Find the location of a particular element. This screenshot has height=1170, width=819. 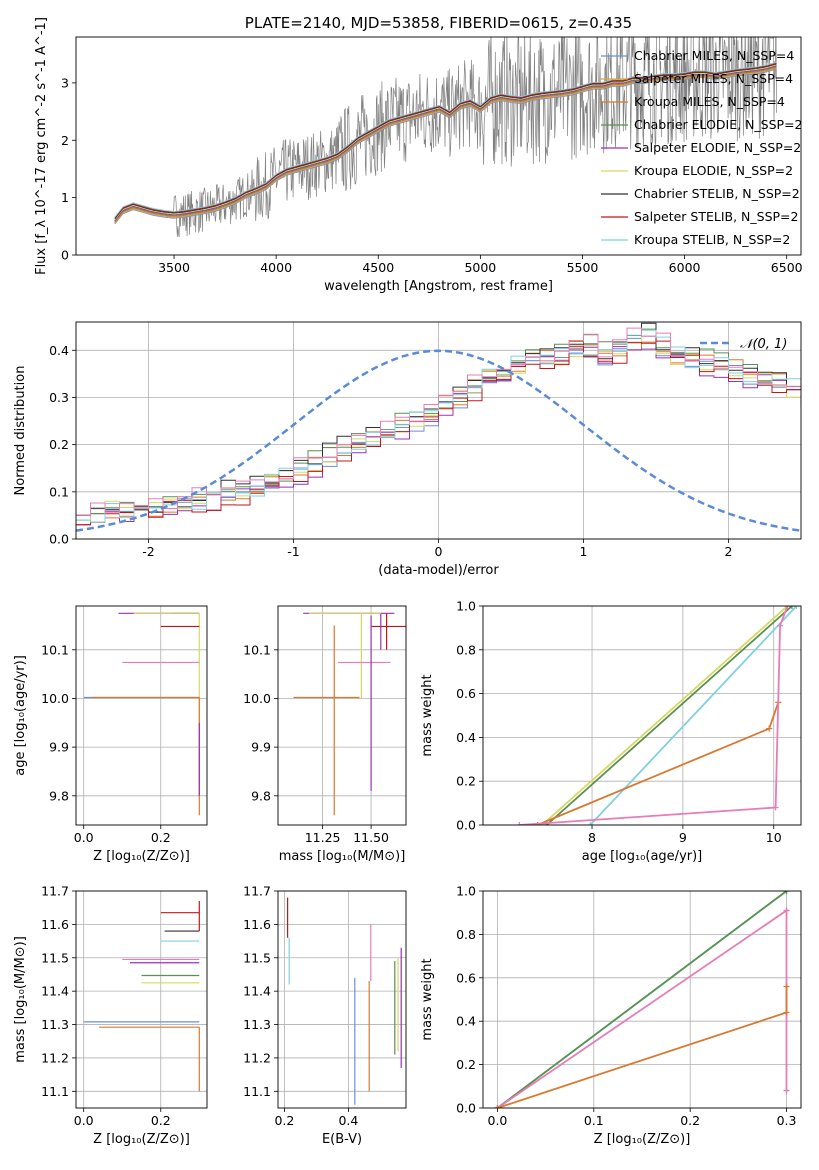

y-tick-label: 0.0 is located at coordinates (59, 539).